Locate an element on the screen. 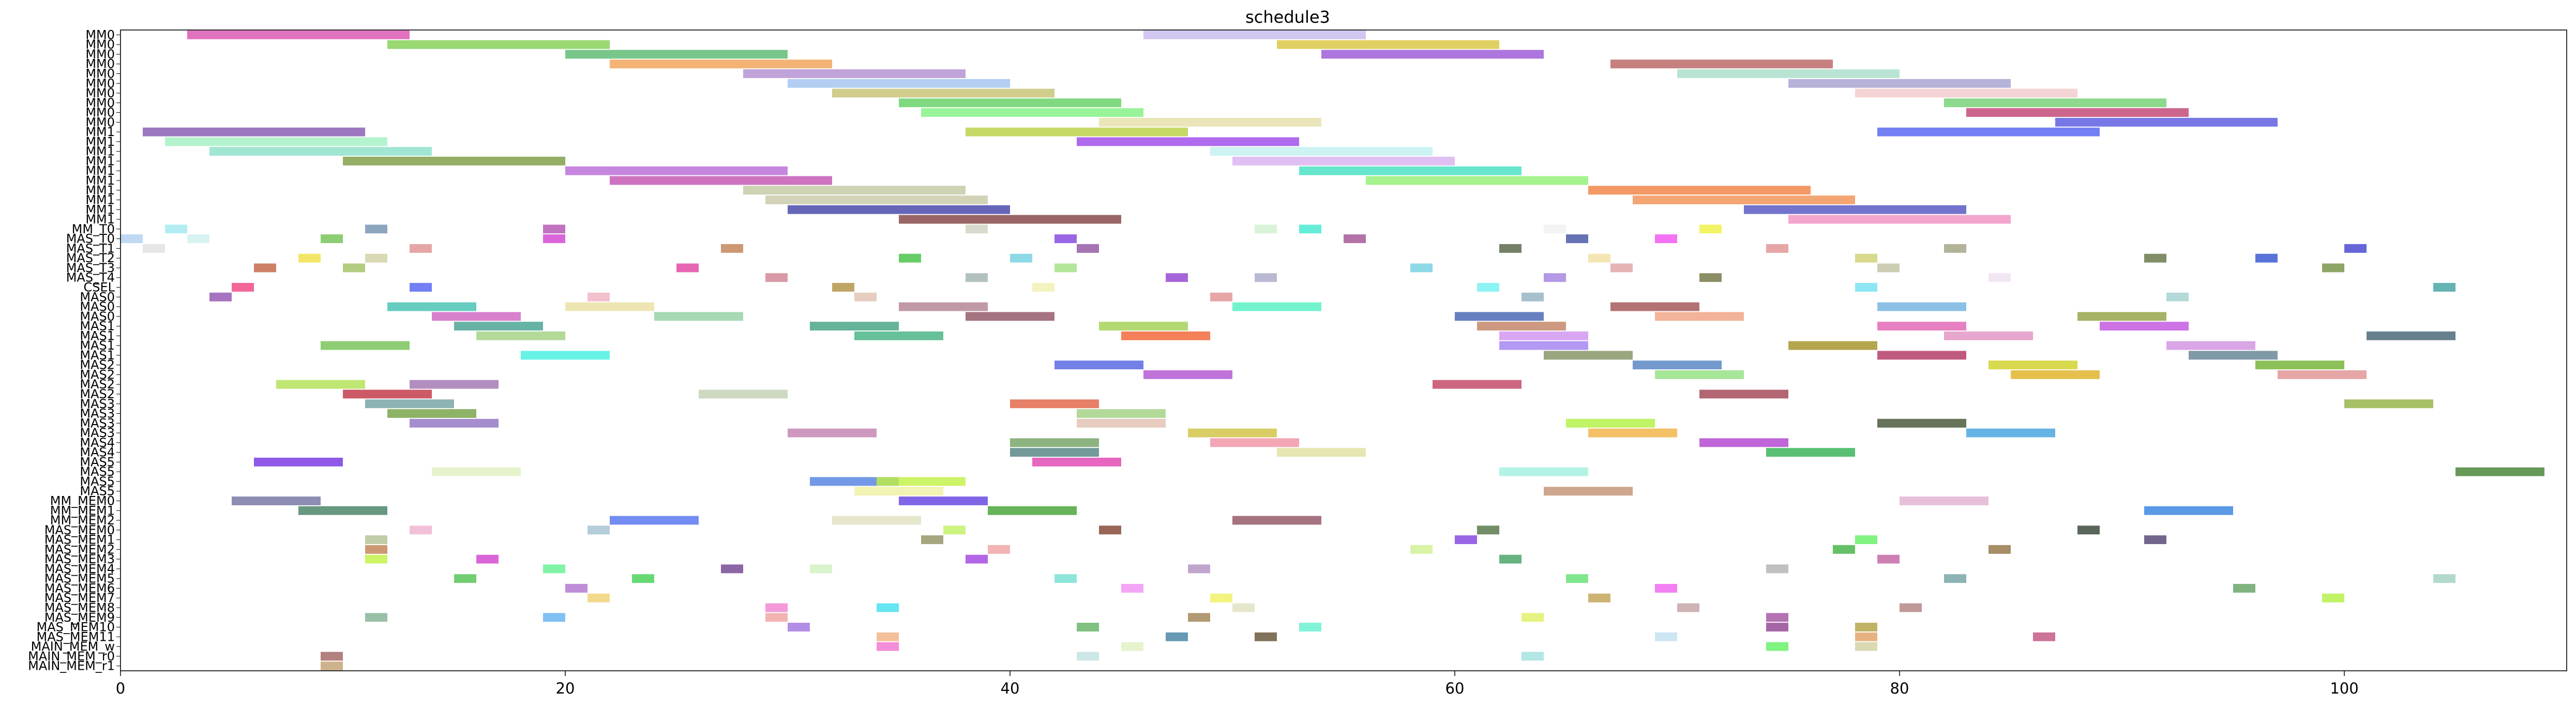 The image size is (2576, 707). y-tick-label: MAS_T1 is located at coordinates (90, 248).